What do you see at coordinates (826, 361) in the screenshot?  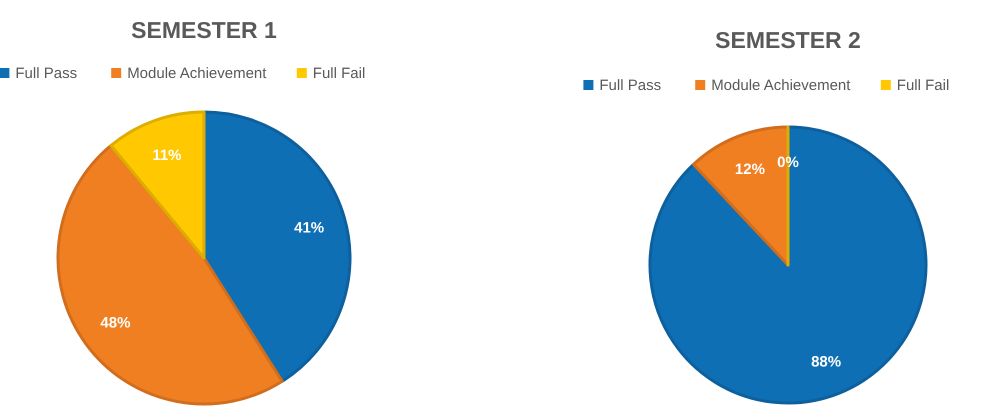 I see `data-label: 88%` at bounding box center [826, 361].